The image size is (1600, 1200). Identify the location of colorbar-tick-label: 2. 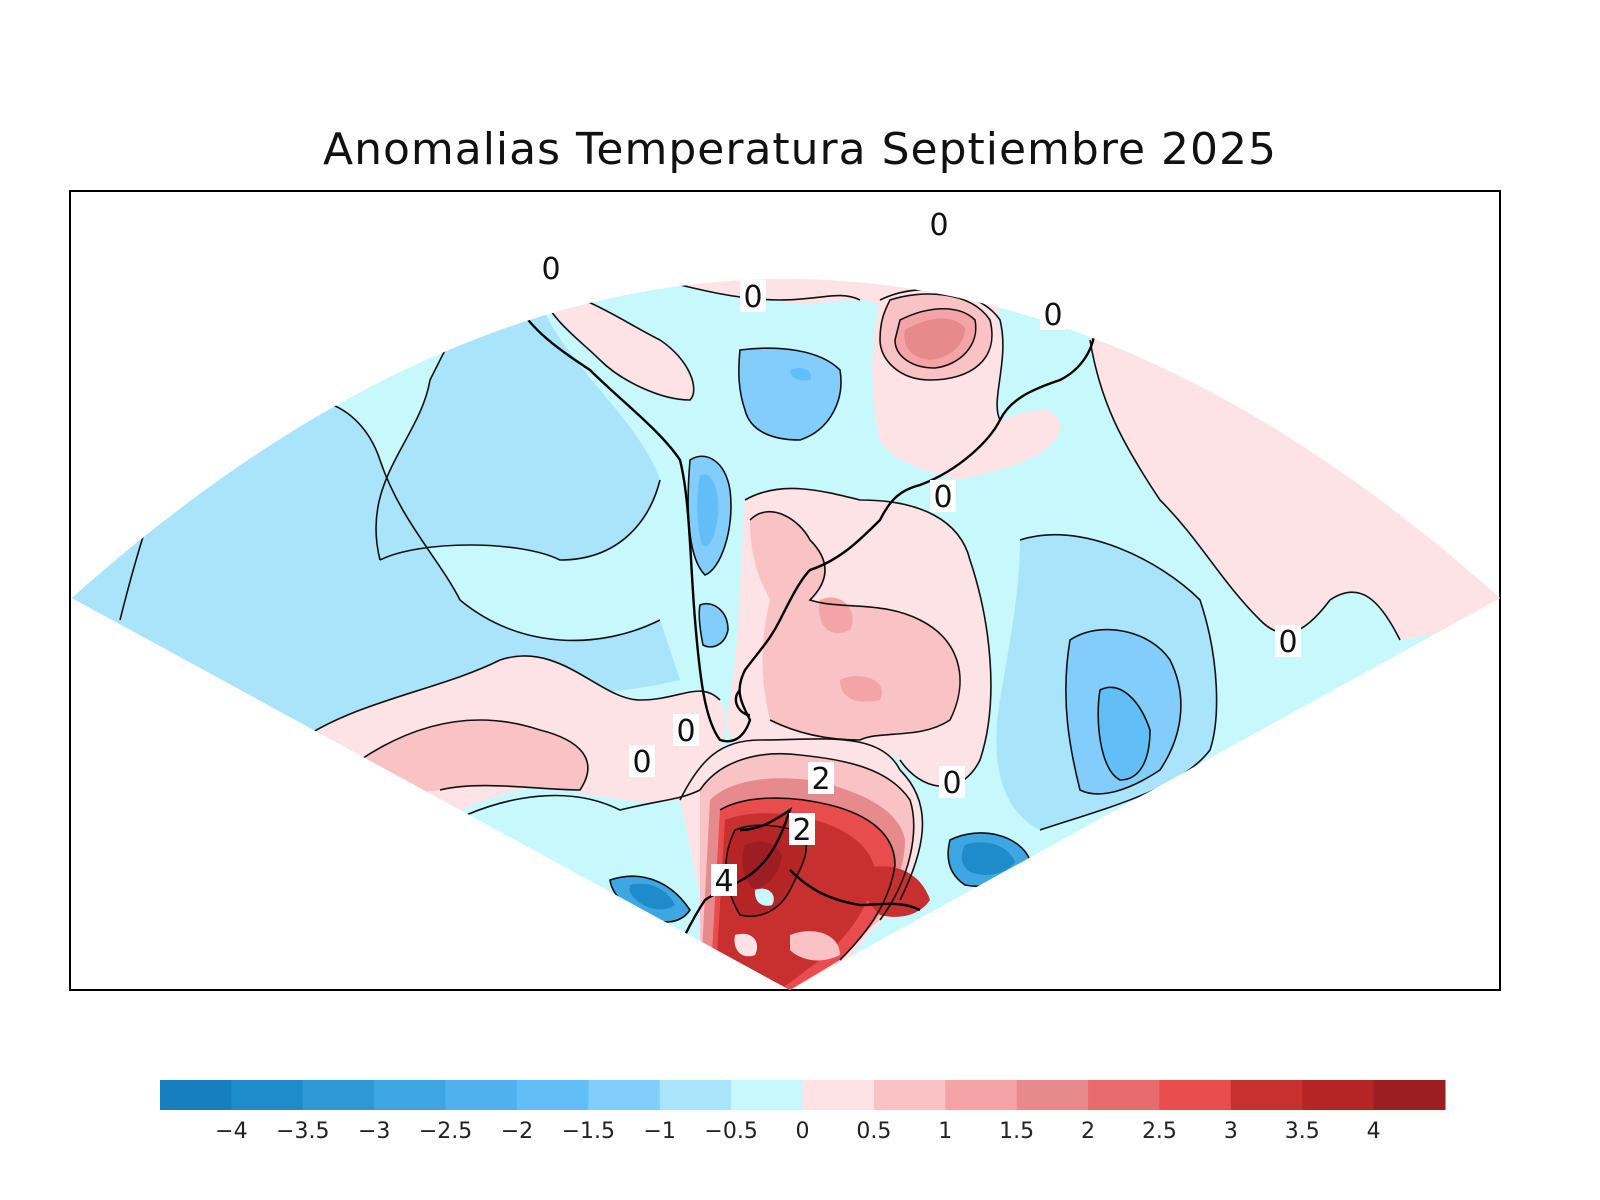
(1088, 1131).